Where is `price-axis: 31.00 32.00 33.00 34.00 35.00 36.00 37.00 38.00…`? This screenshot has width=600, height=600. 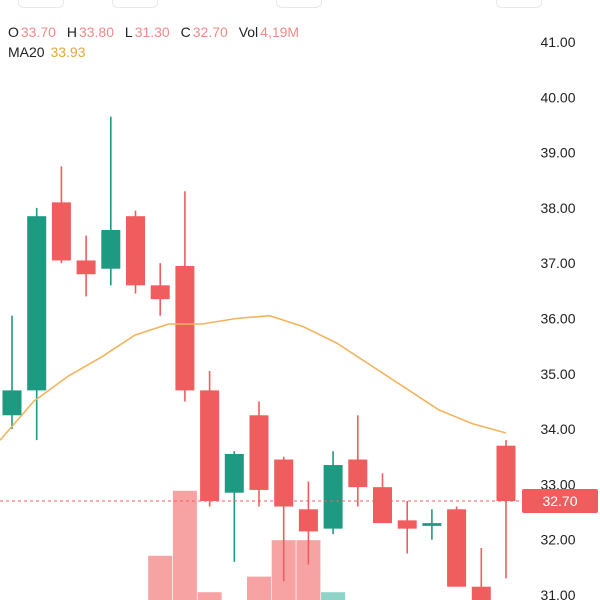
price-axis: 31.00 32.00 33.00 34.00 35.00 36.00 37.00 38.00… is located at coordinates (557, 317).